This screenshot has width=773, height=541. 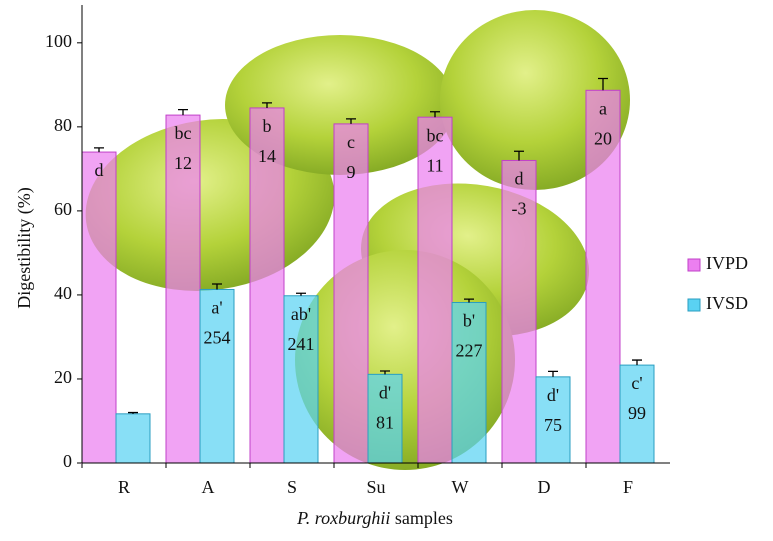 I want to click on x-axis-title-rest: samples, so click(x=424, y=518).